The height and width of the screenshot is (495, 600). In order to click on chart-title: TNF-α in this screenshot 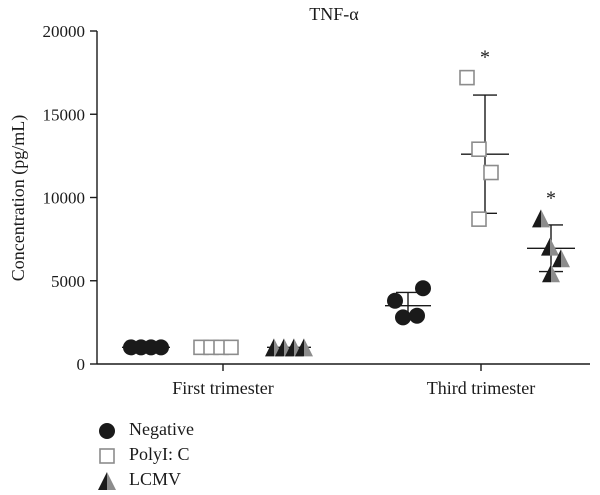, I will do `click(334, 14)`.